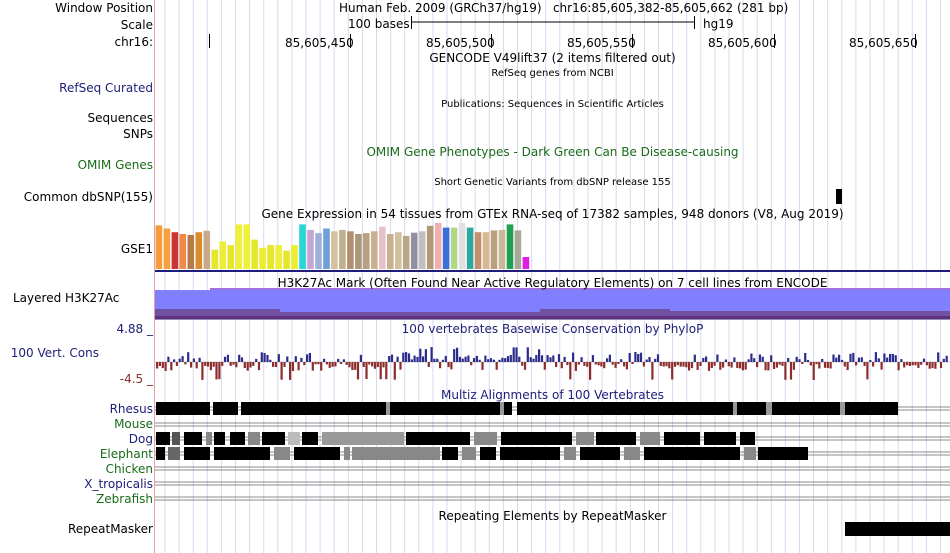 This screenshot has height=553, width=950. Describe the element at coordinates (104, 8) in the screenshot. I see `window-position-label: Window Position` at that location.